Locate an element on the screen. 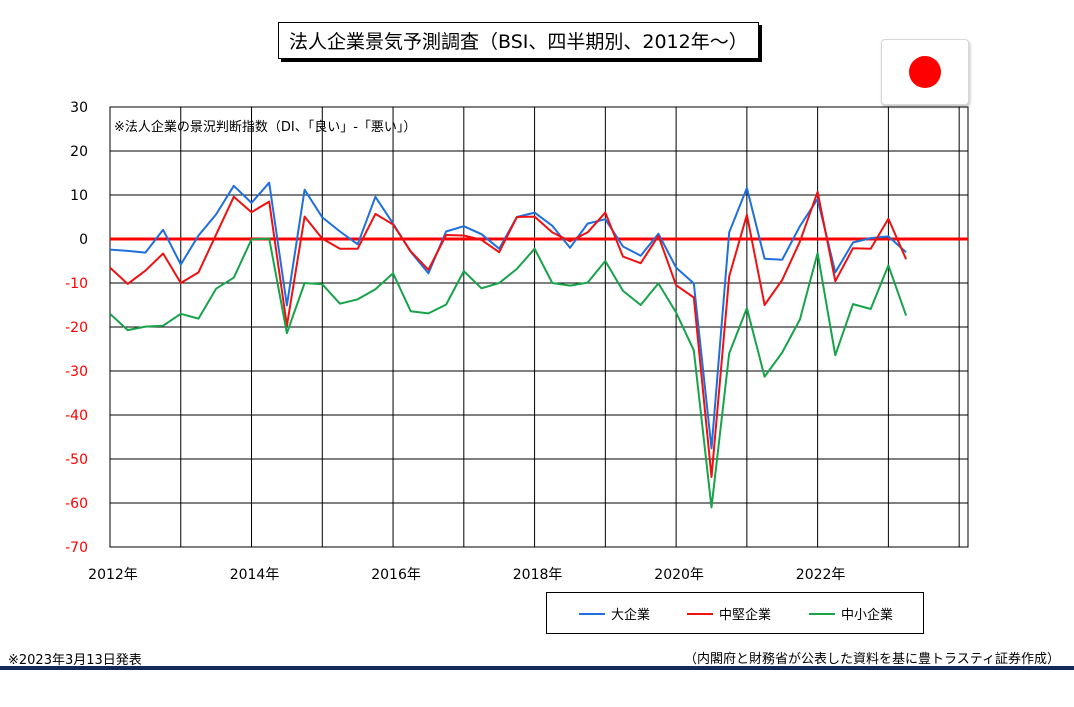 Image resolution: width=1074 pixels, height=707 pixels. y-tick-label: -50 is located at coordinates (76, 460).